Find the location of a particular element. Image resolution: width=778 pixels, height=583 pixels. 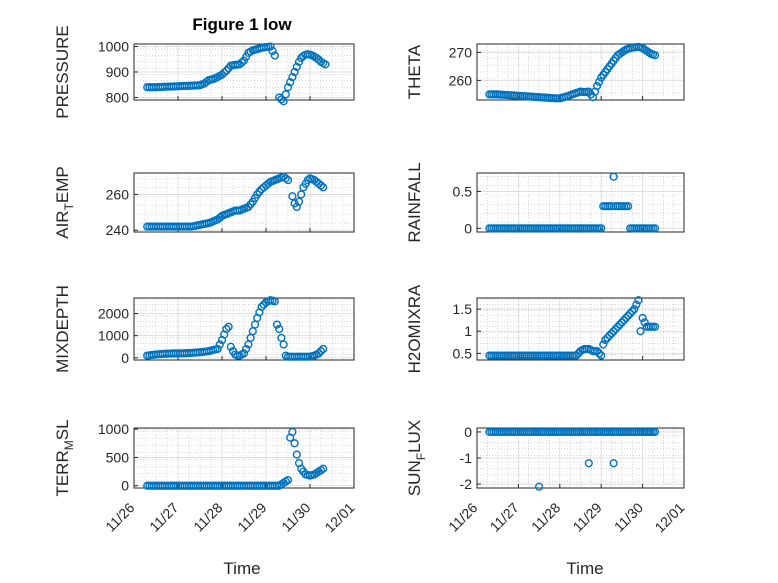

subplot-2: 260 270 THETA is located at coordinates (545, 72).